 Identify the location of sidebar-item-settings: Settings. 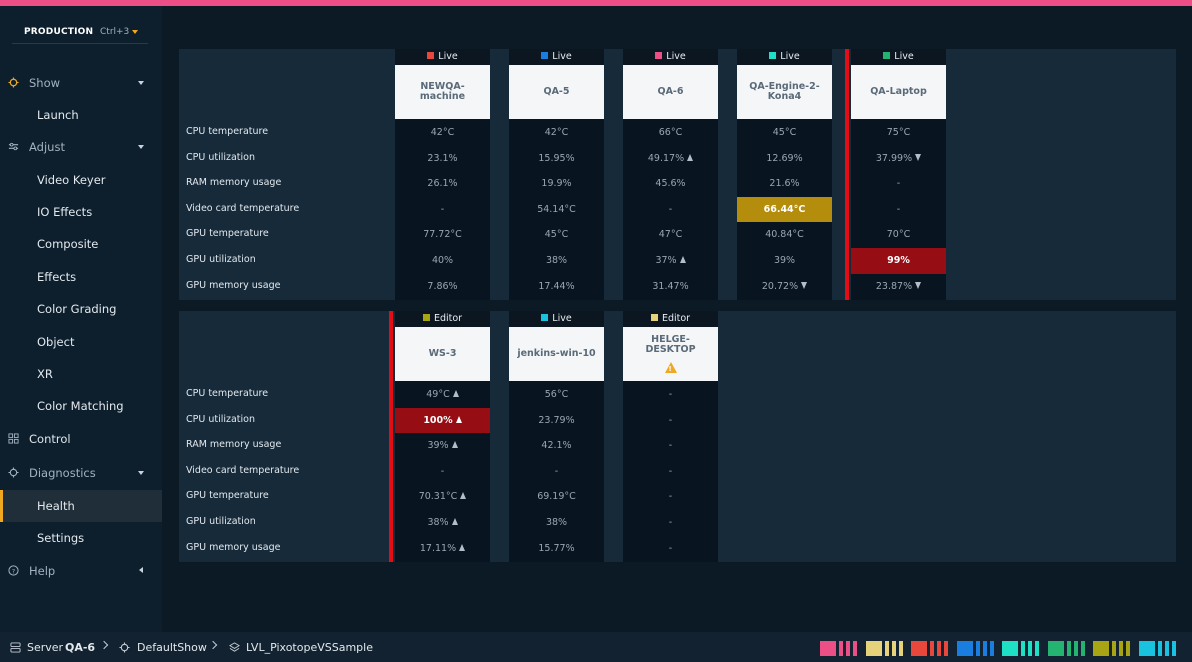
(81, 538).